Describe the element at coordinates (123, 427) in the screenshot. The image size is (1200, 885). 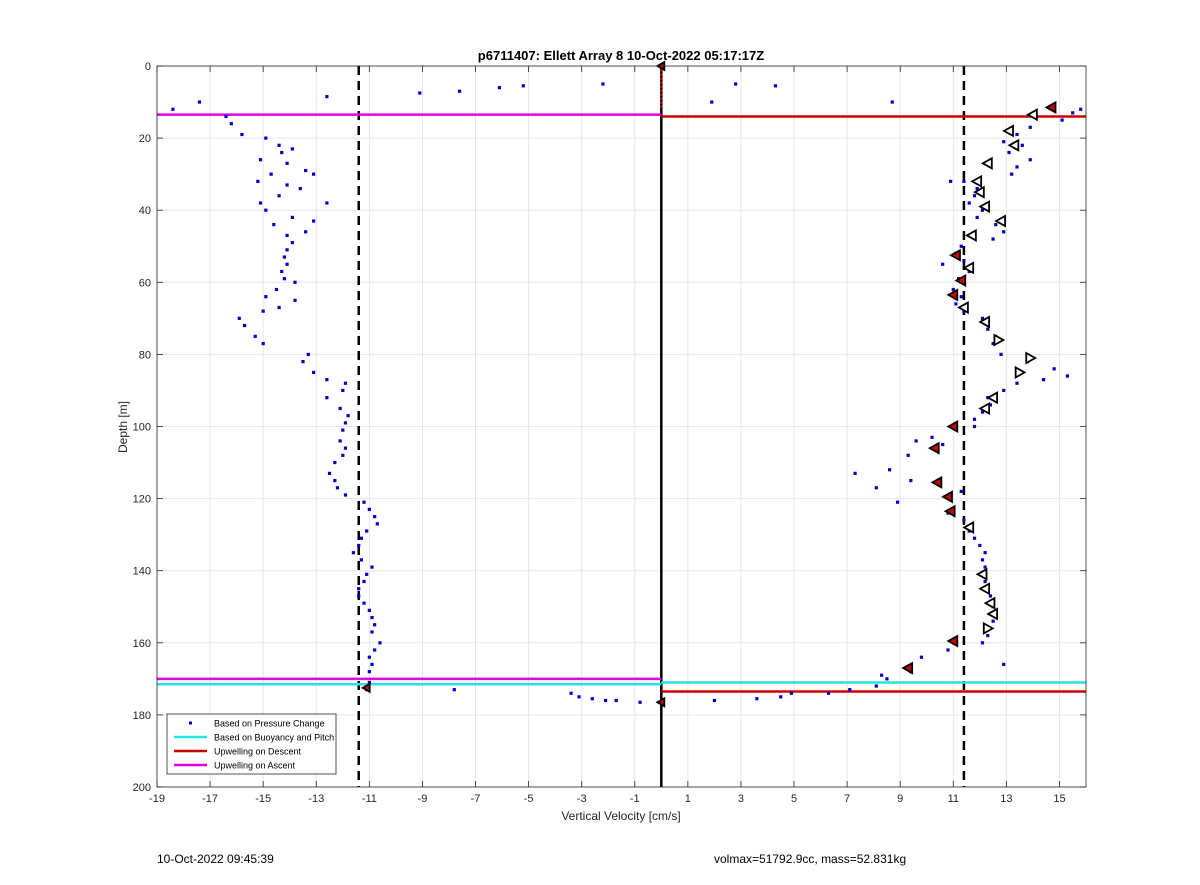
I see `y-axis-label: Depth [m]` at that location.